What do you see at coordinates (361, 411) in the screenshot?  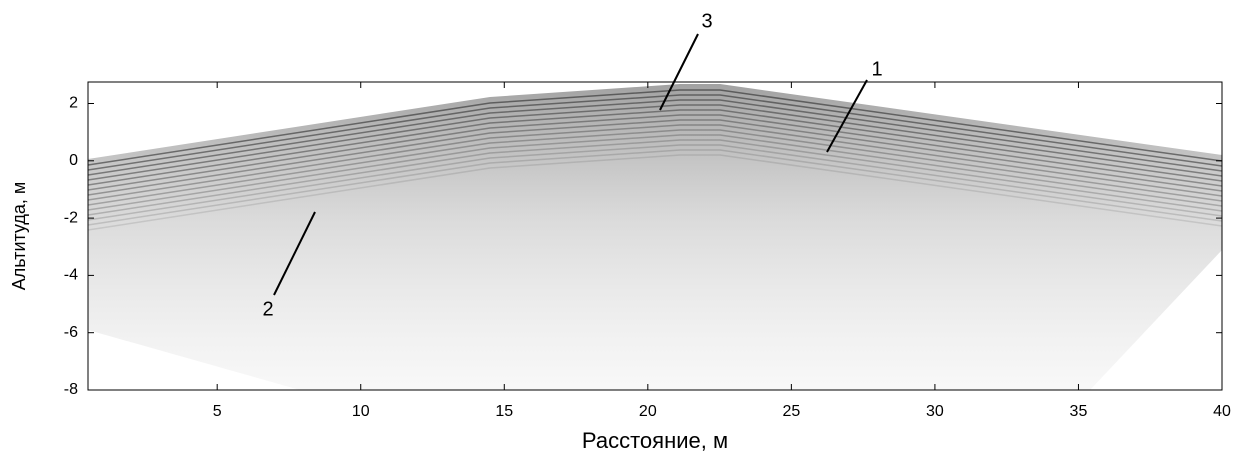 I see `x-tick-label: 10` at bounding box center [361, 411].